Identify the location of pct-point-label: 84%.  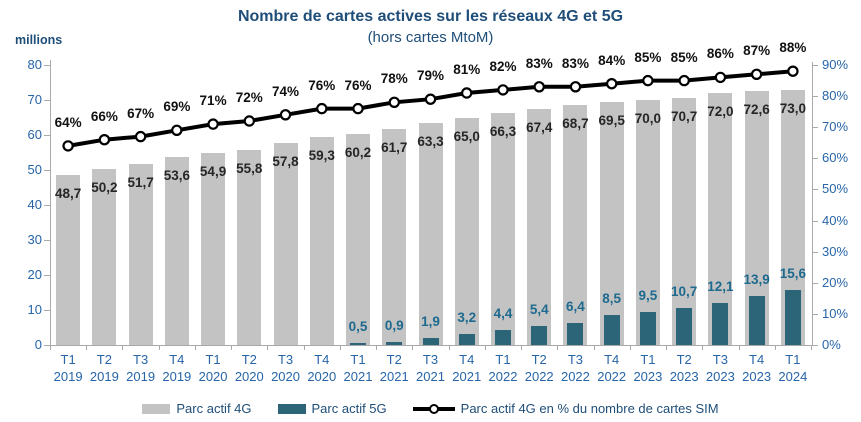
(612, 60).